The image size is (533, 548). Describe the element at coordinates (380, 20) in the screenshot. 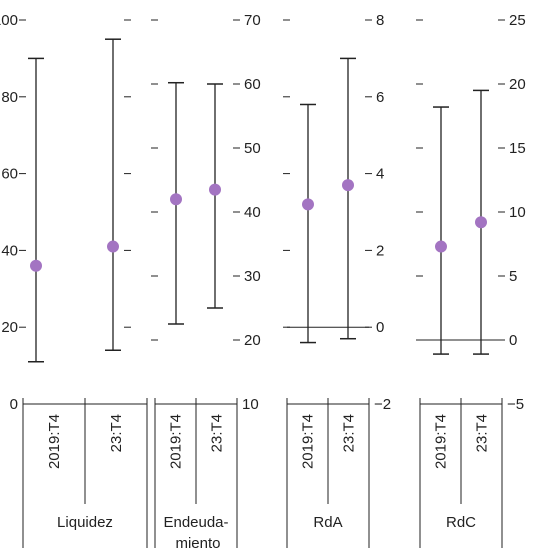

I see `y-tick-label: 8` at that location.